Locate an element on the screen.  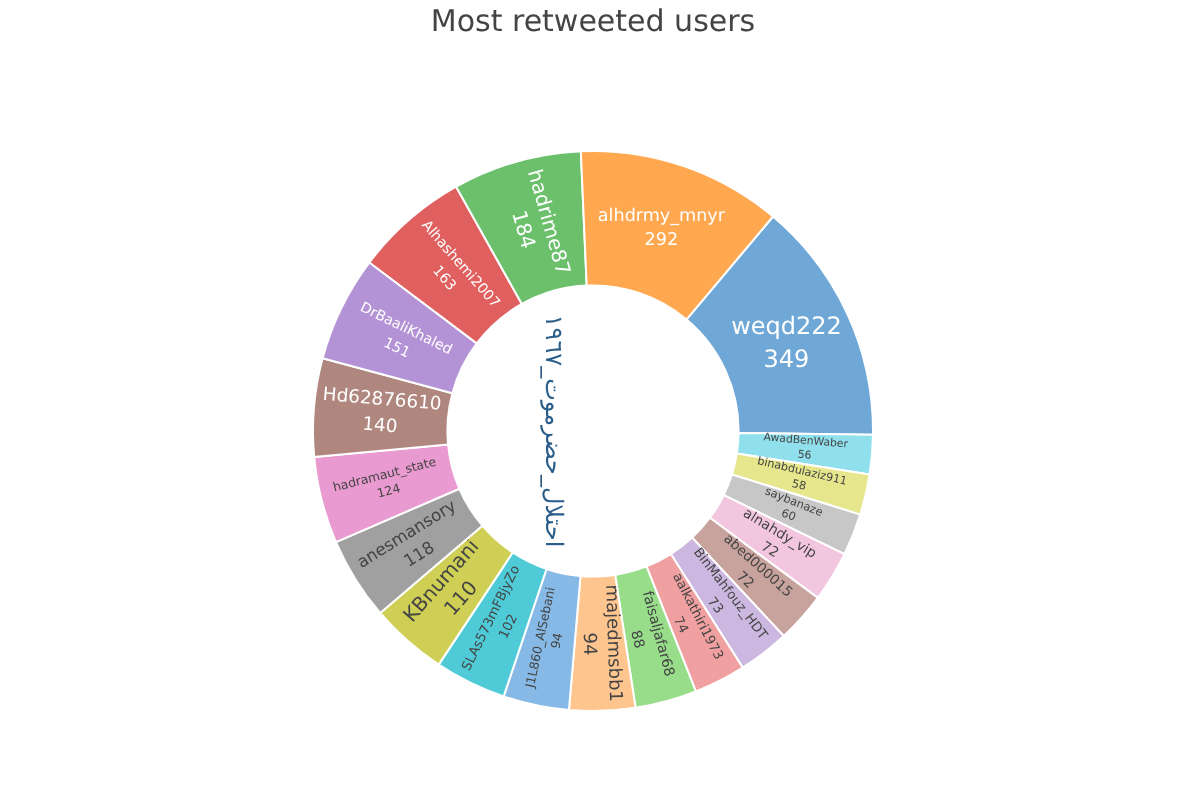
data-label: 140 is located at coordinates (380, 426).